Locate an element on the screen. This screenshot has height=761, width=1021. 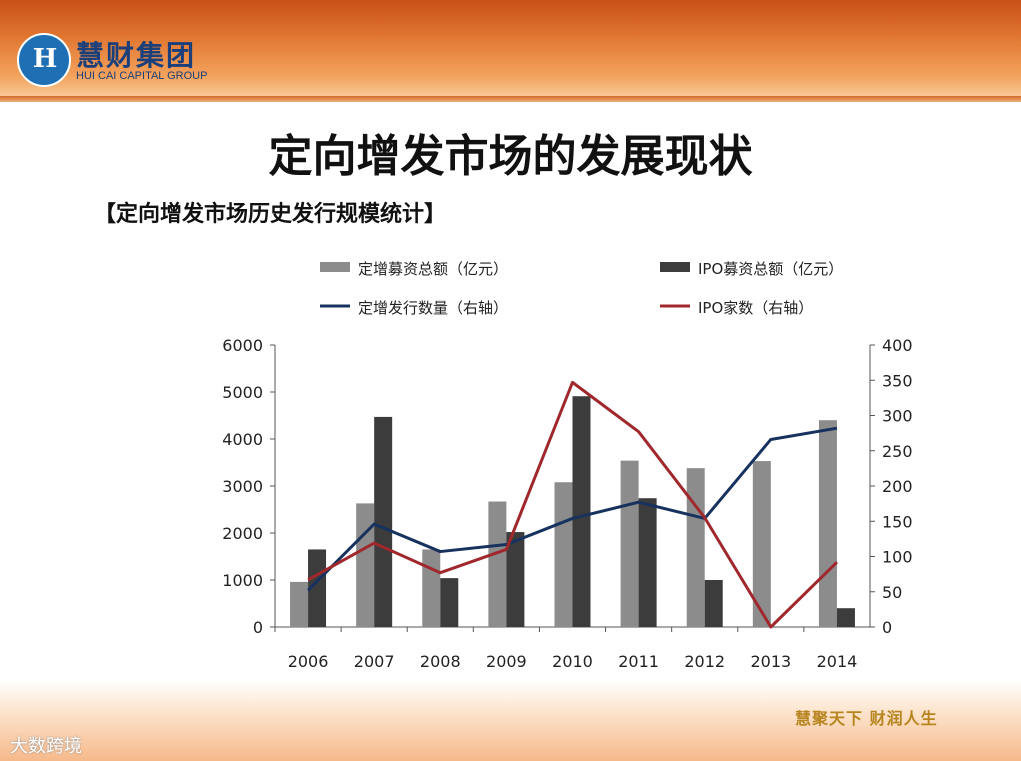
y-left-tick-label: 4000 is located at coordinates (242, 439).